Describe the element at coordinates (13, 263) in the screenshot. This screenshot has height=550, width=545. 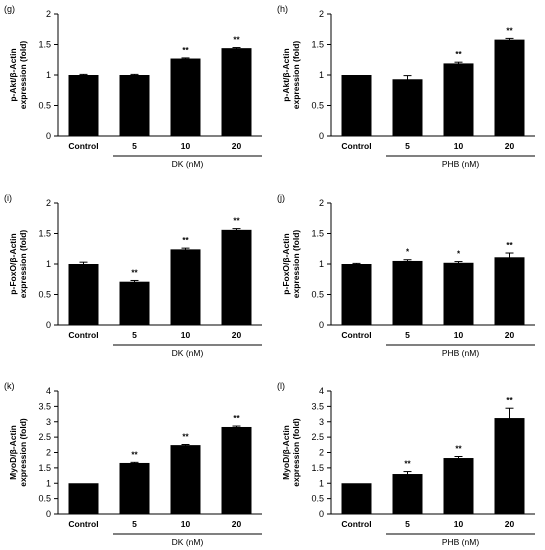
I see `y-axis-title: p-FoxO/β-Actin` at that location.